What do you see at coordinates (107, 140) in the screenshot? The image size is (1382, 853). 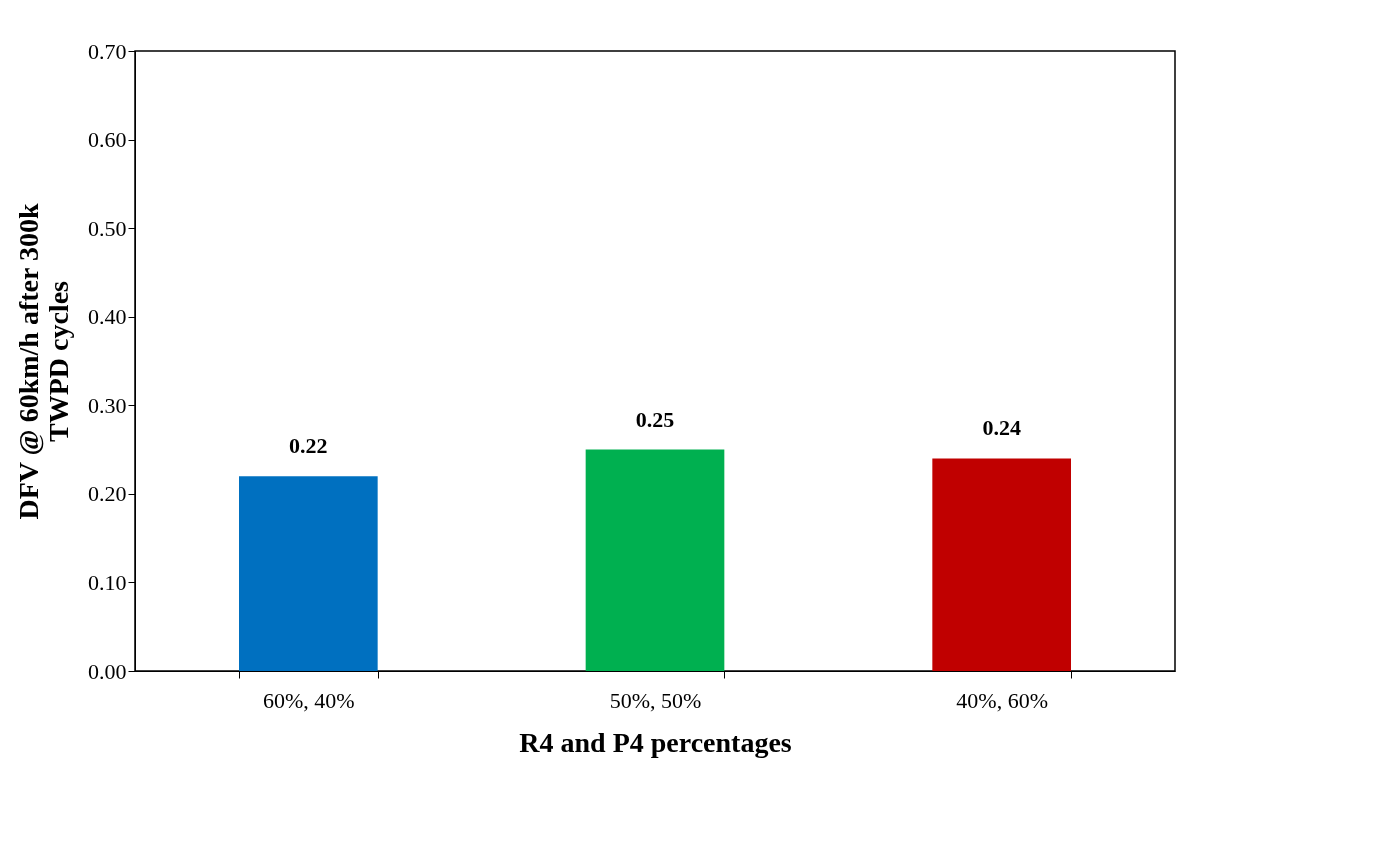 I see `y-tick-label: 0.60` at bounding box center [107, 140].